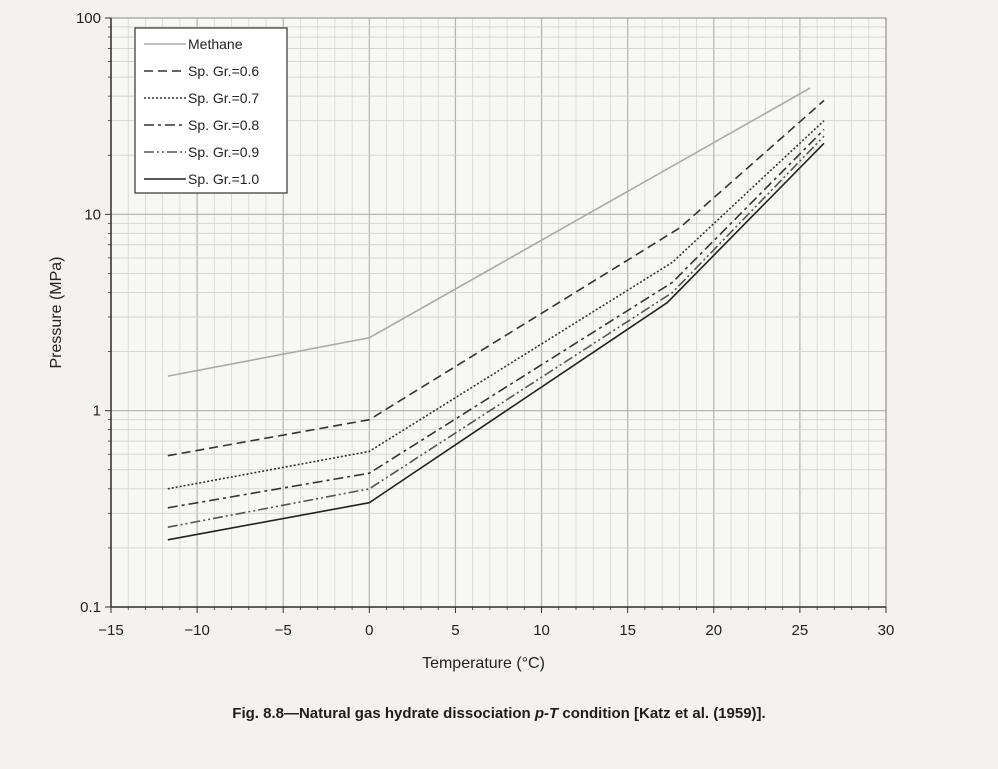  What do you see at coordinates (196, 630) in the screenshot?
I see `x-tick-label: −10` at bounding box center [196, 630].